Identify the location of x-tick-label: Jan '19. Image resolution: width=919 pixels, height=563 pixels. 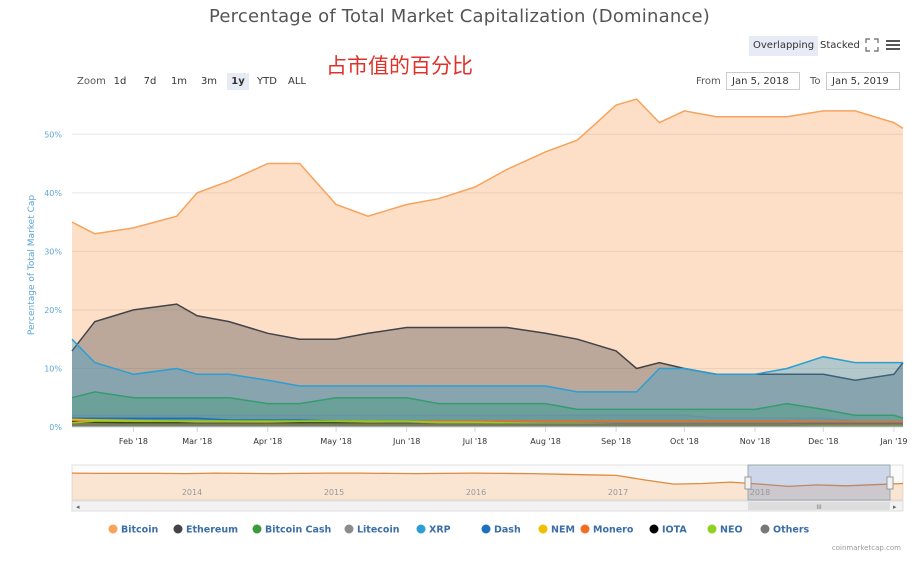
(893, 441).